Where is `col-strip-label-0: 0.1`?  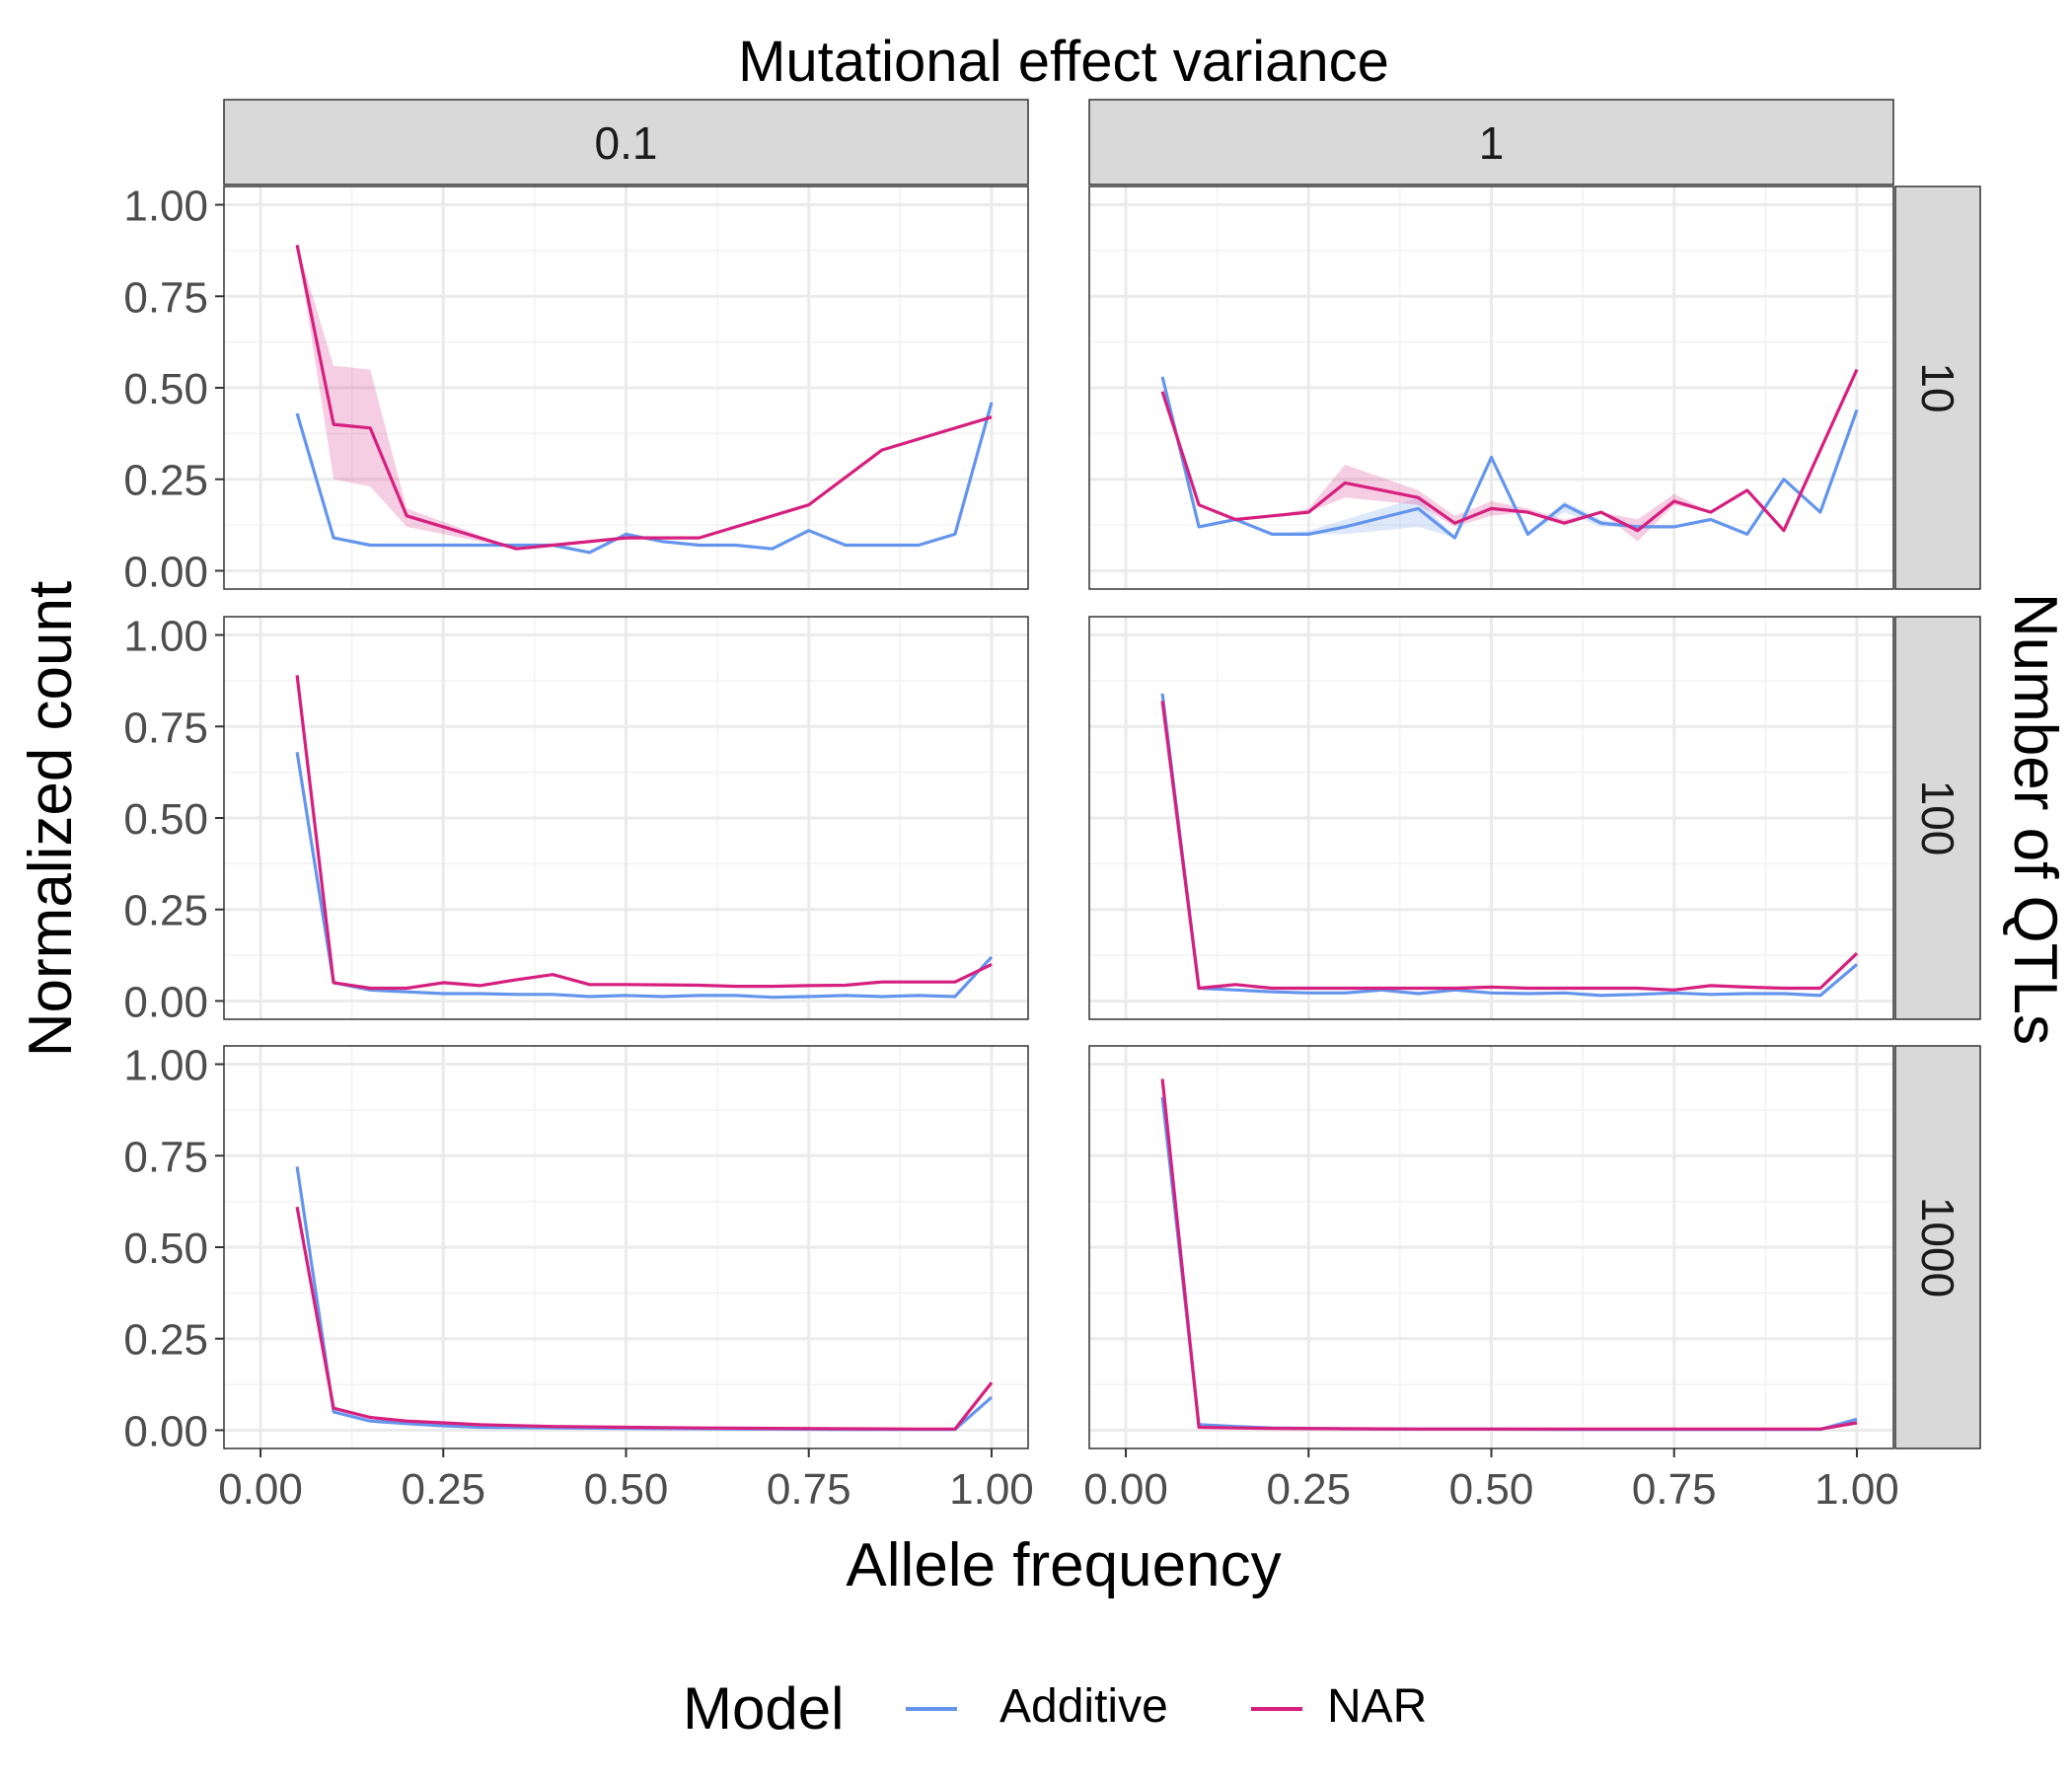
col-strip-label-0: 0.1 is located at coordinates (626, 143).